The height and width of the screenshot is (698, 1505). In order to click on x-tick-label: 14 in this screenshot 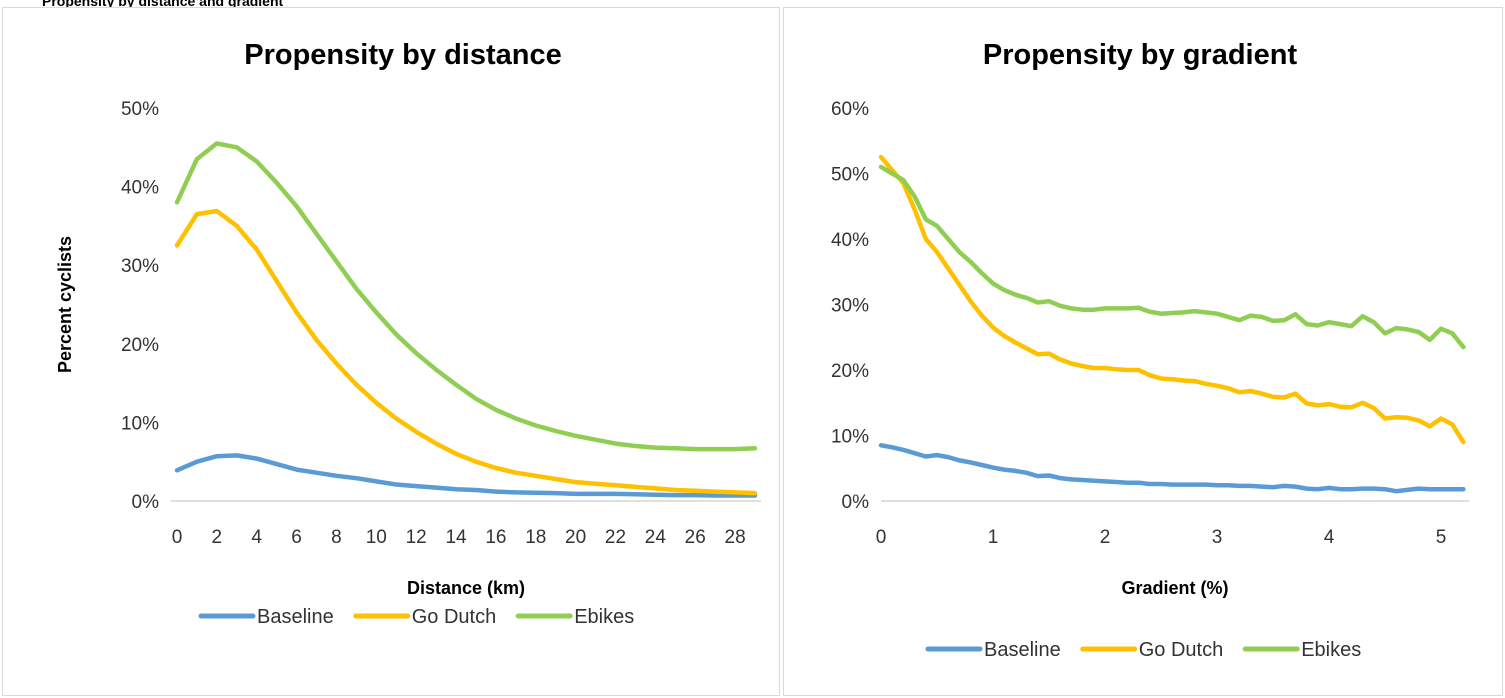, I will do `click(456, 537)`.